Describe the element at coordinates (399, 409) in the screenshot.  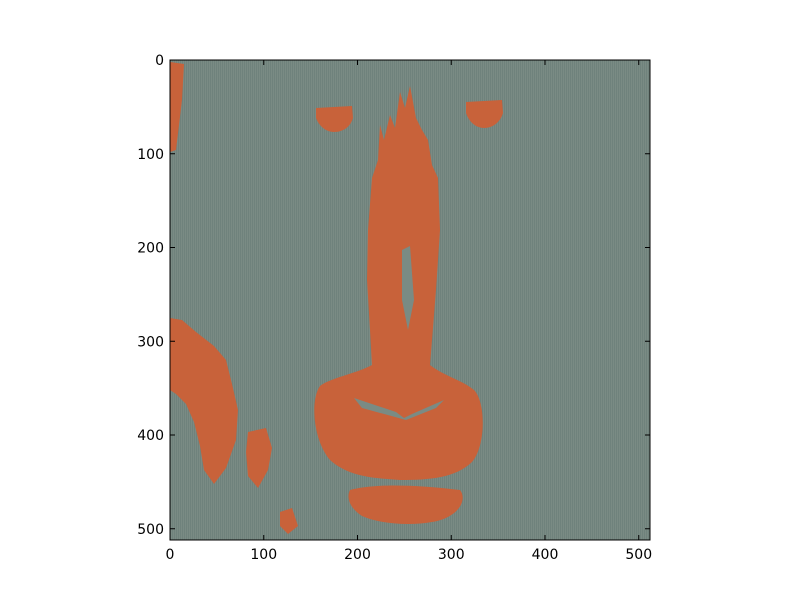
I see `nostril-line` at that location.